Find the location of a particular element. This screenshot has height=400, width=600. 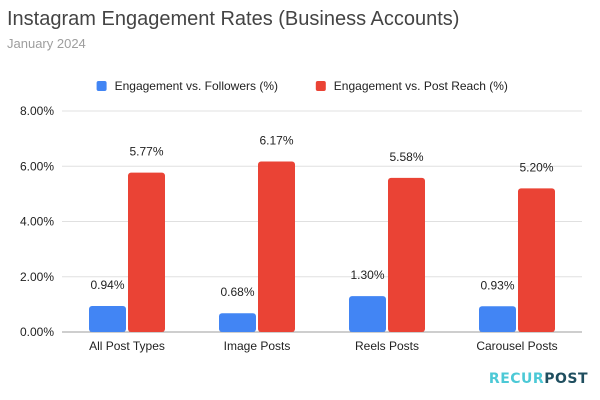

y-tick-label: 2.00% is located at coordinates (37, 277).